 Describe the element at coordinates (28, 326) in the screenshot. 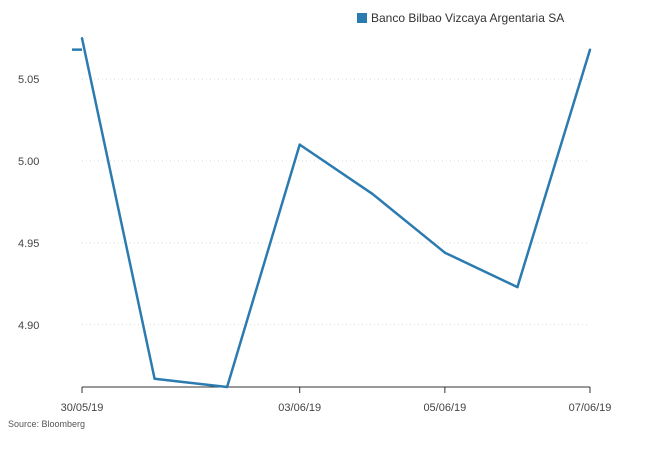

I see `y-tick-label: 4.90` at that location.